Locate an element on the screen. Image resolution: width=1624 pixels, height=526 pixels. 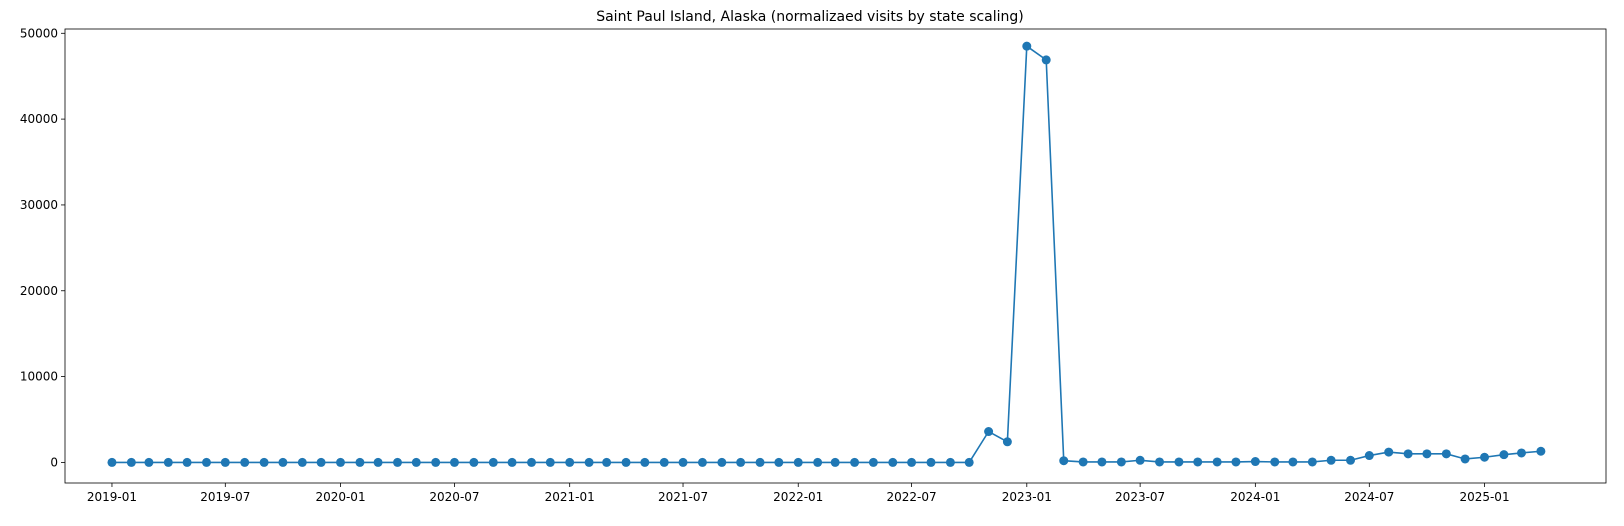
x-tick-label: 2019-01 is located at coordinates (112, 497).